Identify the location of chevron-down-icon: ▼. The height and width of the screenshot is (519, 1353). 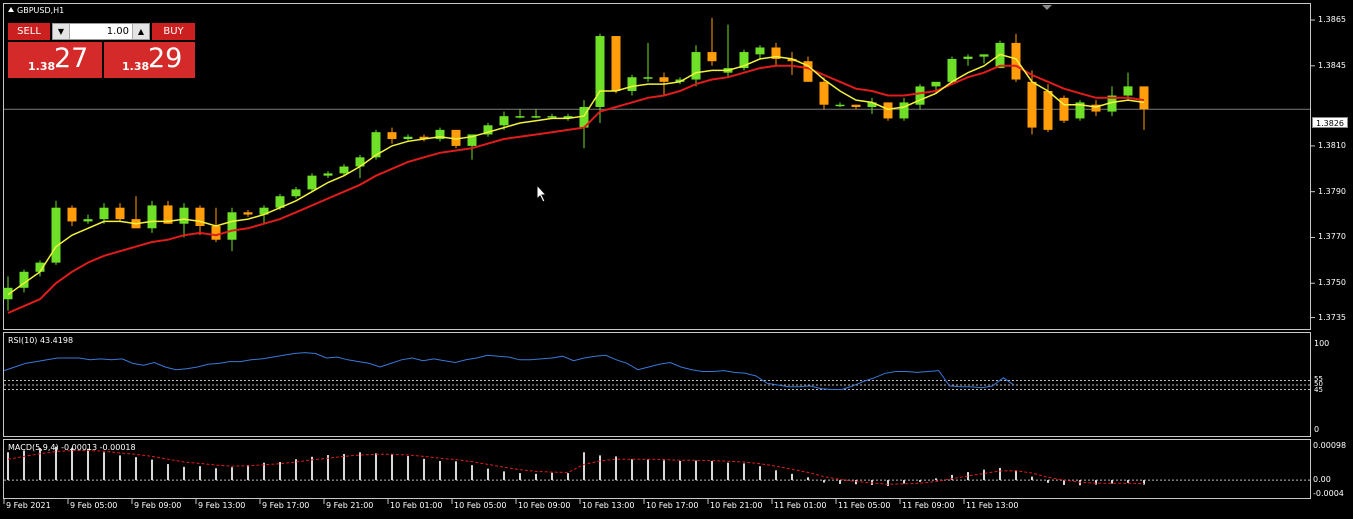
(61, 31).